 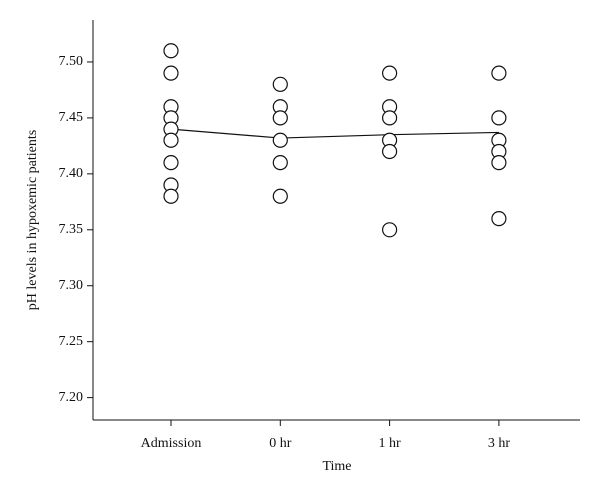 I want to click on y-tick-label: 7.40, so click(x=71, y=173).